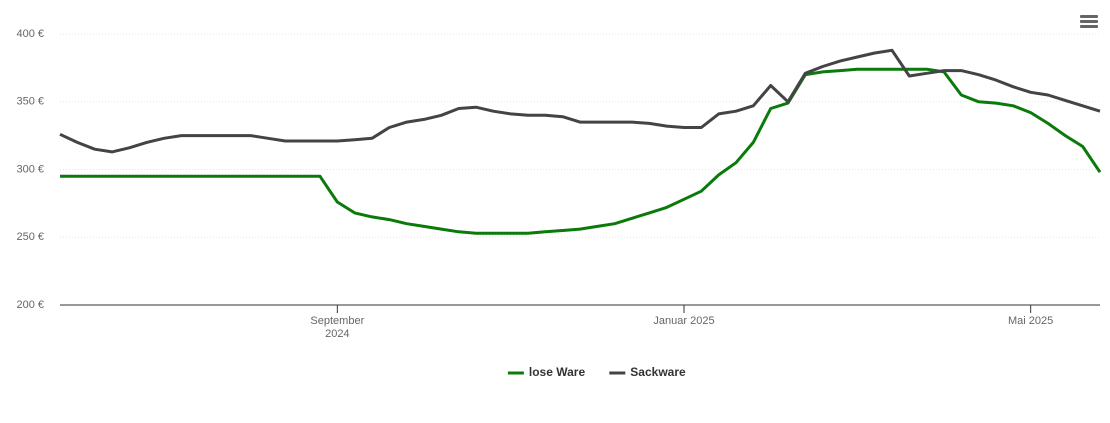 The height and width of the screenshot is (423, 1110). Describe the element at coordinates (30, 34) in the screenshot. I see `y-tick-label: 400 €` at that location.